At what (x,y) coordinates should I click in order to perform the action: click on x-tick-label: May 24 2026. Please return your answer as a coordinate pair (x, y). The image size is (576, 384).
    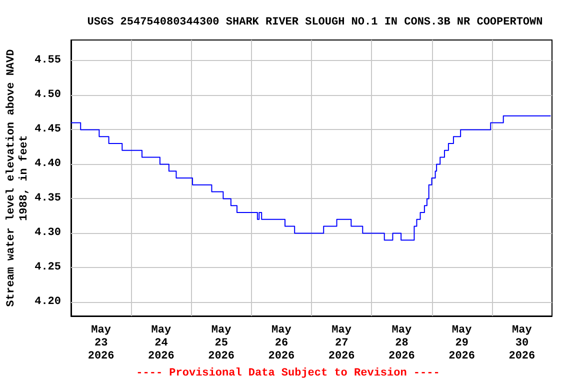
    Looking at the image, I should click on (161, 343).